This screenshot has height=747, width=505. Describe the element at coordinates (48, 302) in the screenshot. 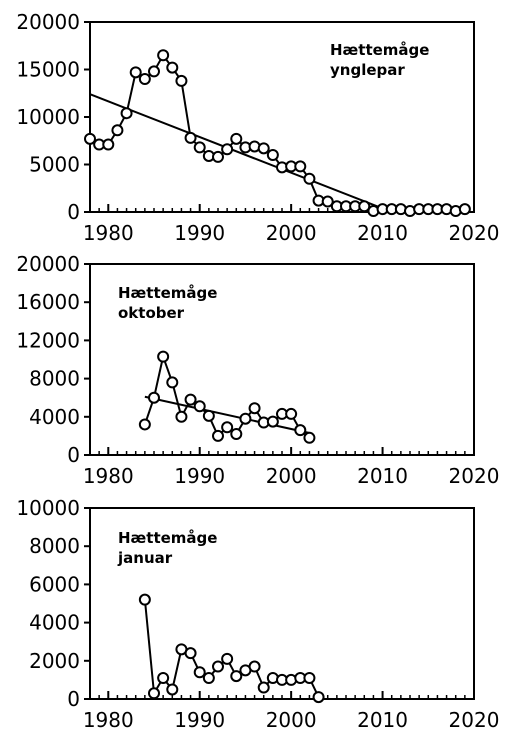

I see `y-tick-label: 16000` at that location.